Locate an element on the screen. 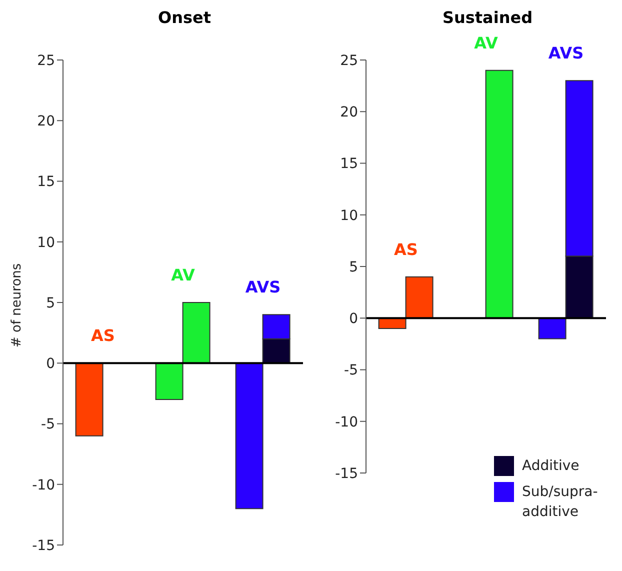 This screenshot has width=622, height=571. legend-label: Additive is located at coordinates (551, 466).